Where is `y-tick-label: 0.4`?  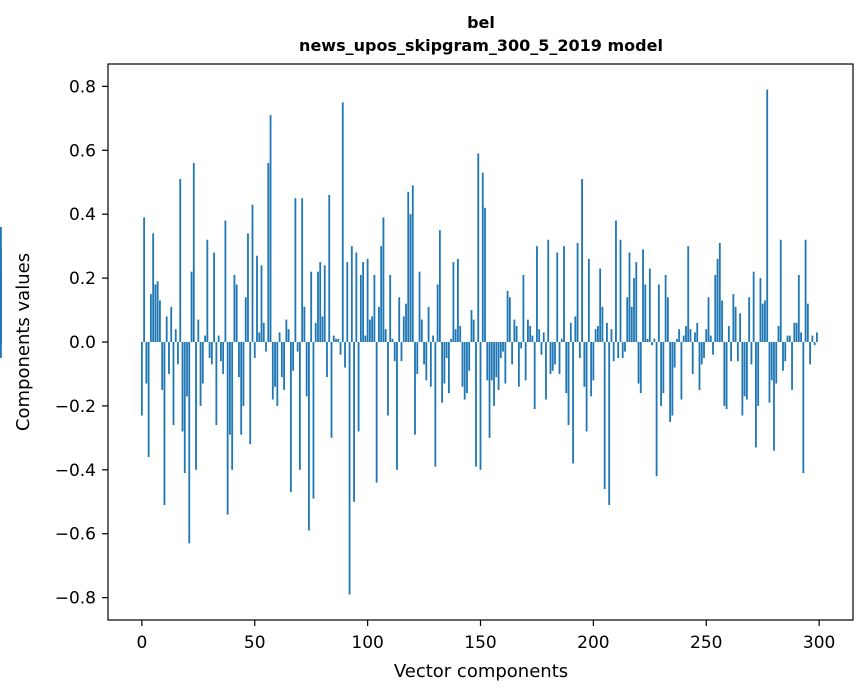 y-tick-label: 0.4 is located at coordinates (82, 215).